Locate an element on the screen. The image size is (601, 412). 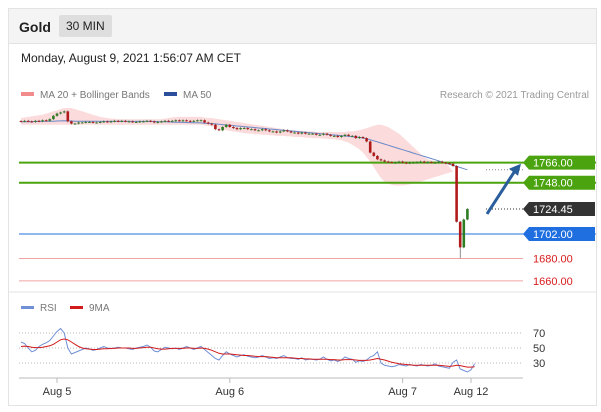
x-tick-label: Aug 6 is located at coordinates (229, 392).